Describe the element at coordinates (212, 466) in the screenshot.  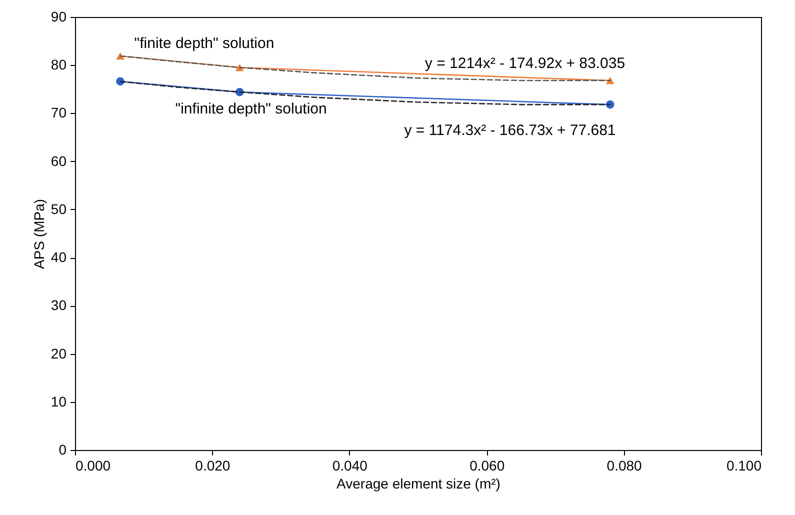
I see `x-tick-label: 0.020` at that location.